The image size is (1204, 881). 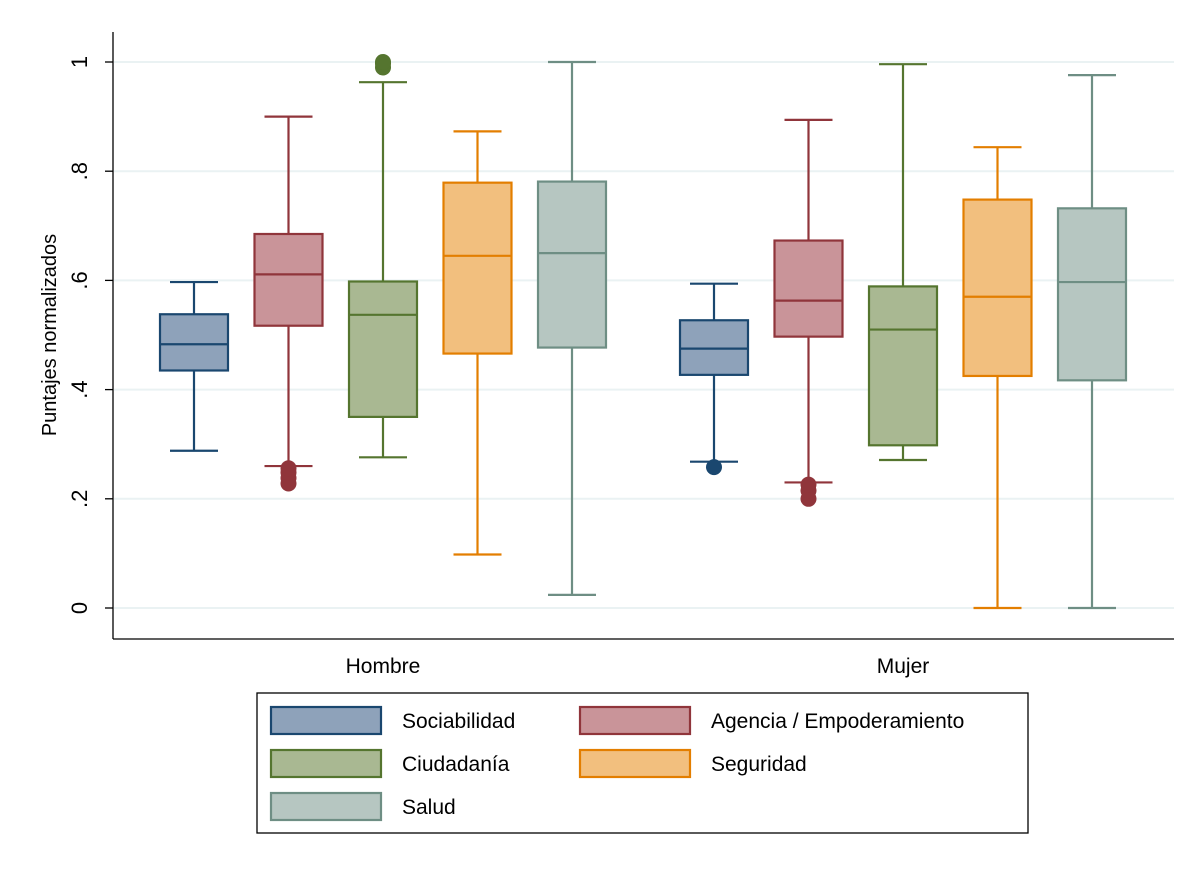 I want to click on legend-item: Ciudadanía, so click(x=389, y=763).